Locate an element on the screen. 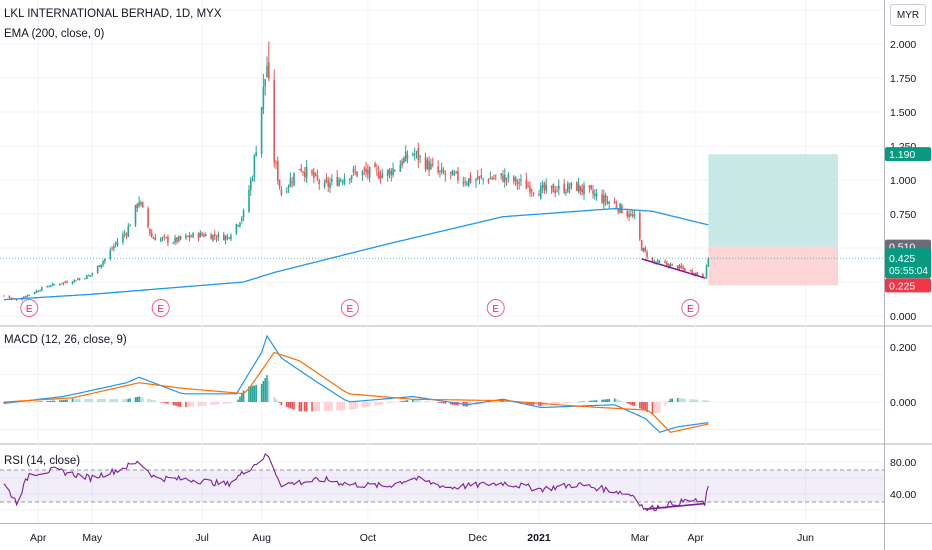 Image resolution: width=932 pixels, height=550 pixels. ema-line is located at coordinates (356, 254).